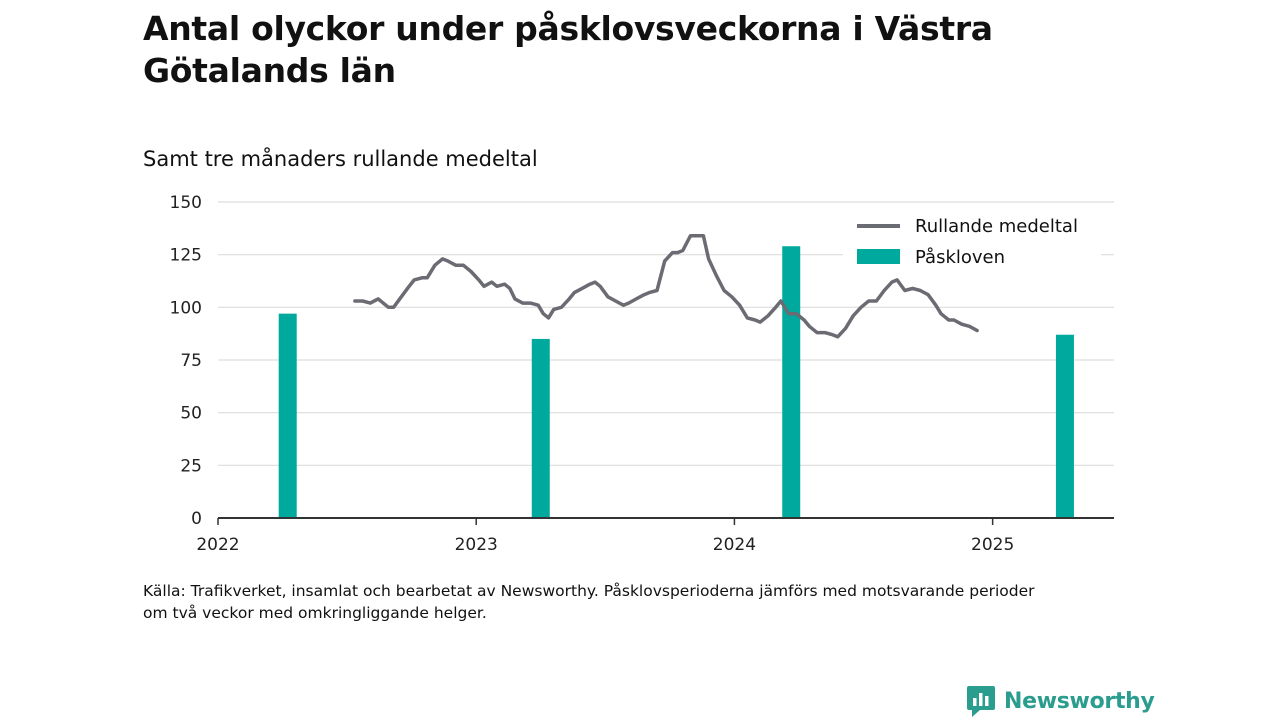 The width and height of the screenshot is (1280, 720). What do you see at coordinates (340, 159) in the screenshot?
I see `chart-subtitle: Samt tre månaders rullande medeltal` at bounding box center [340, 159].